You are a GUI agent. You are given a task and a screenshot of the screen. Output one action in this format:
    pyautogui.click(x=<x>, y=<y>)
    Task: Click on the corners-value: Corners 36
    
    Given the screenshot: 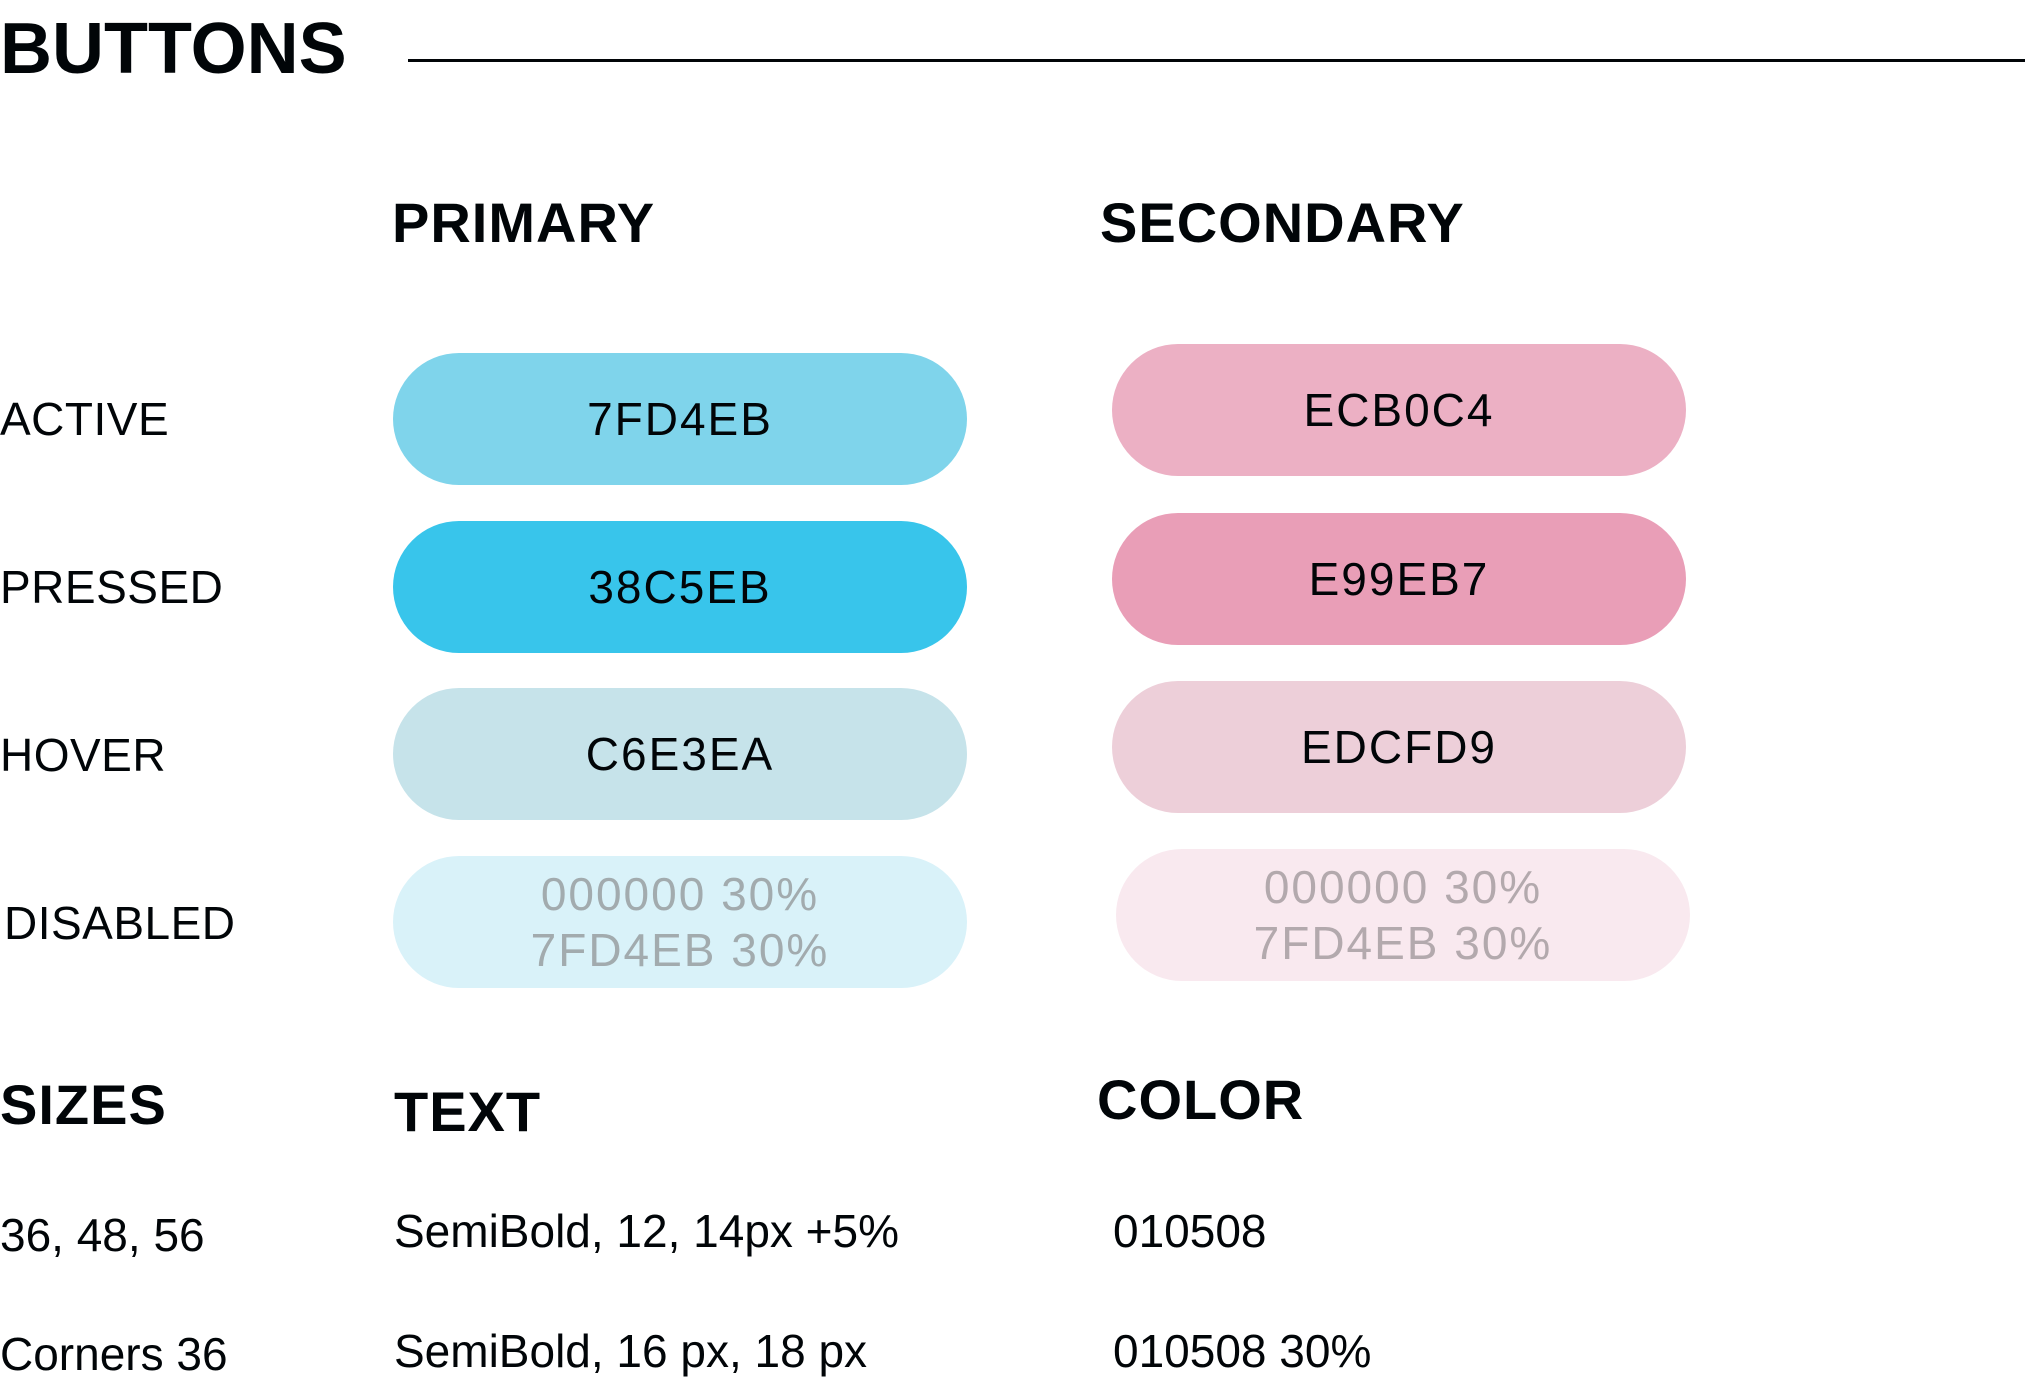 What is the action you would take?
    pyautogui.click(x=114, y=1354)
    